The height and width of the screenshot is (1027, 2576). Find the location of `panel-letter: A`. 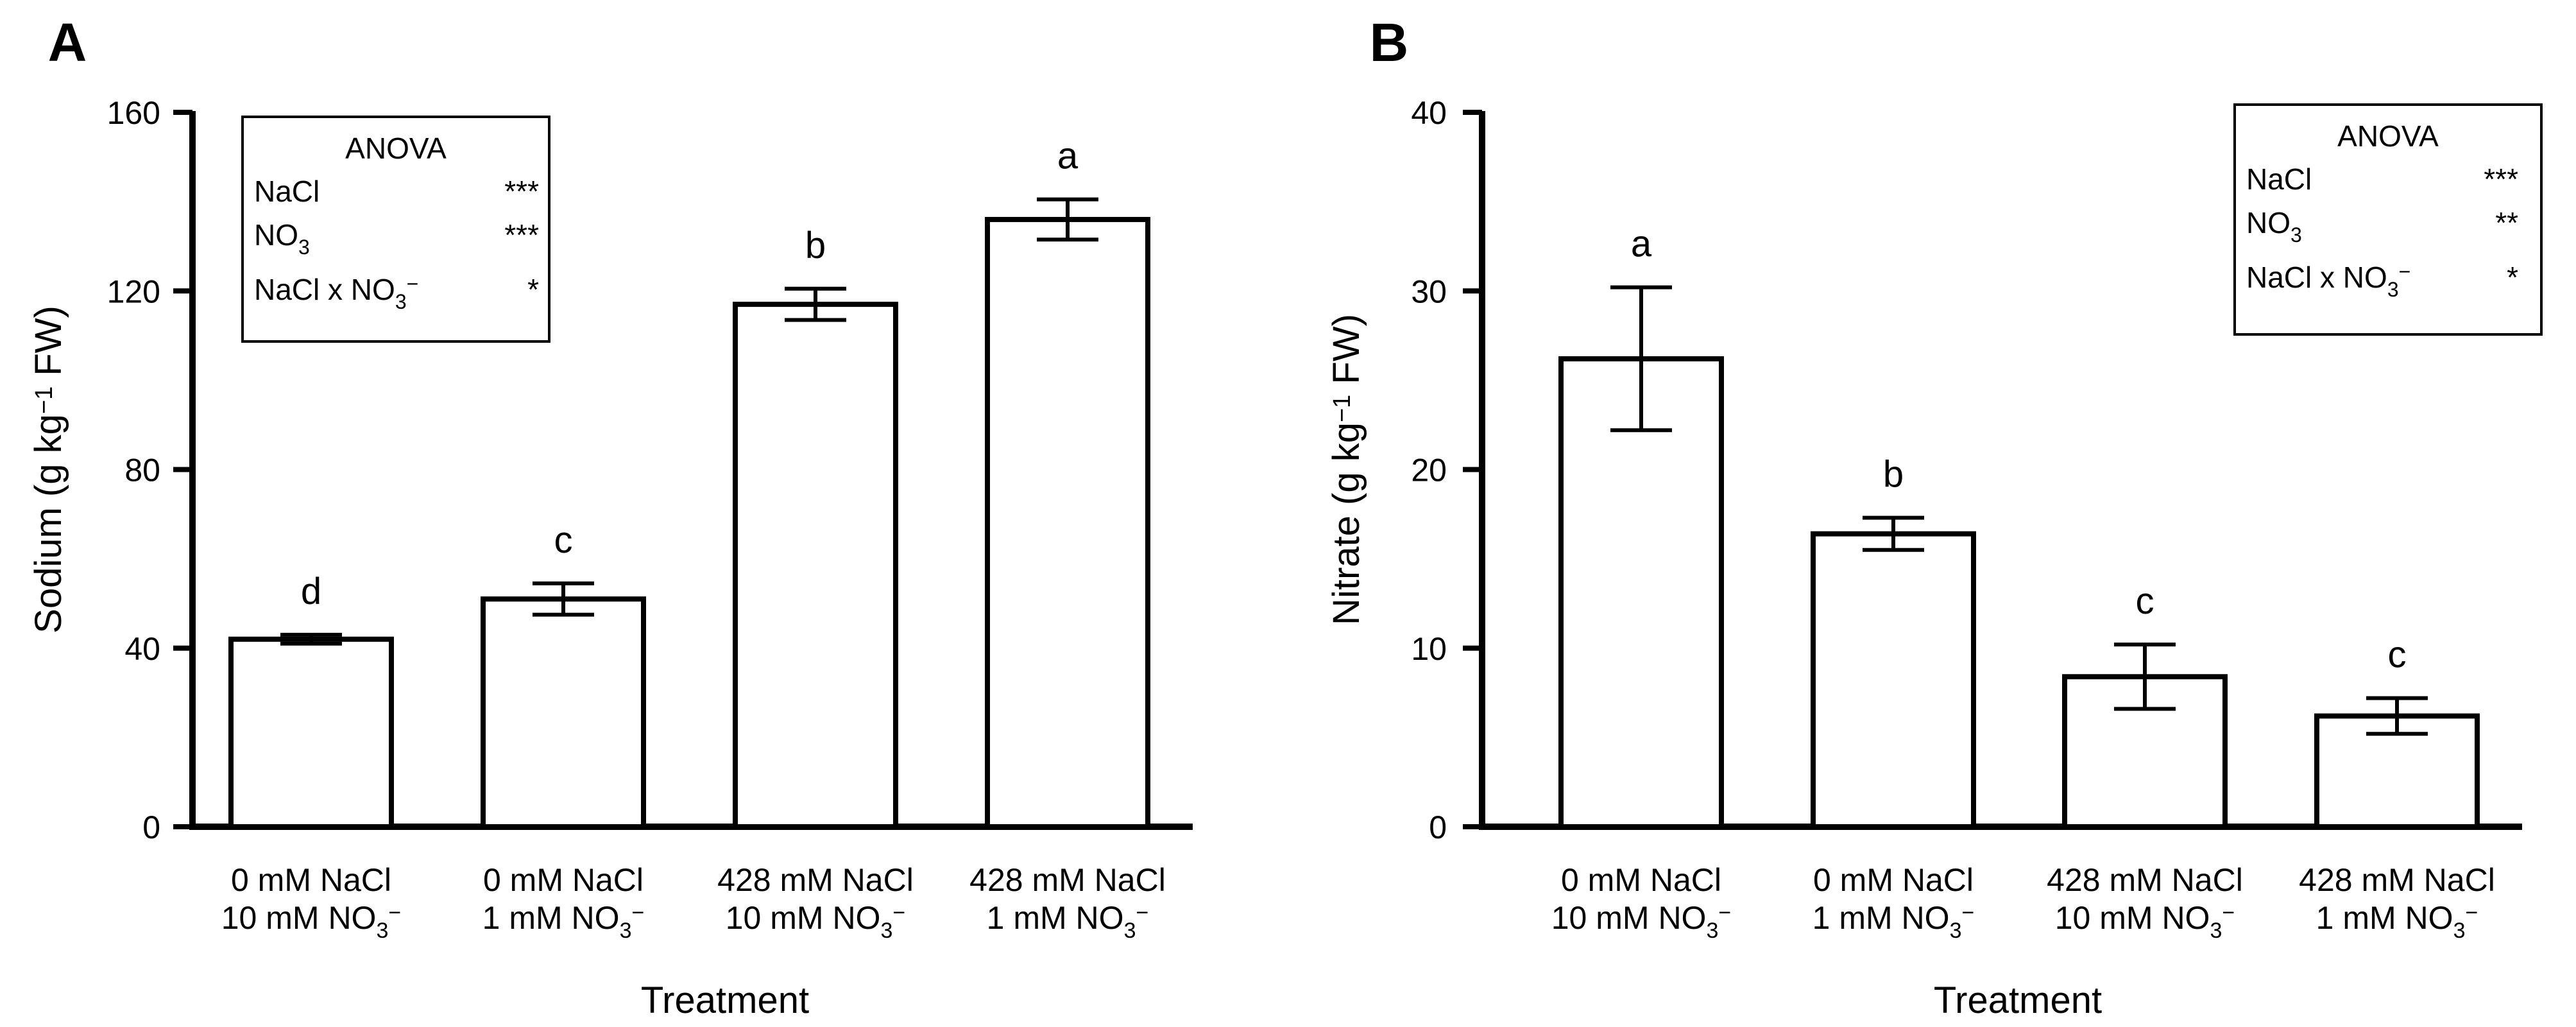

panel-letter: A is located at coordinates (67, 43).